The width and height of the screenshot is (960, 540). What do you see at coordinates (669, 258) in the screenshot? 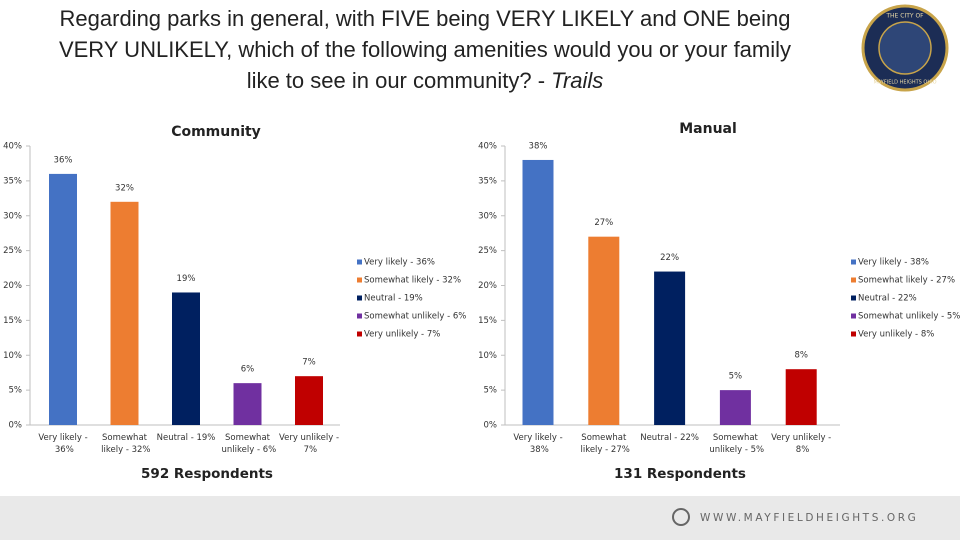
I see `value-label: 22%` at bounding box center [669, 258].